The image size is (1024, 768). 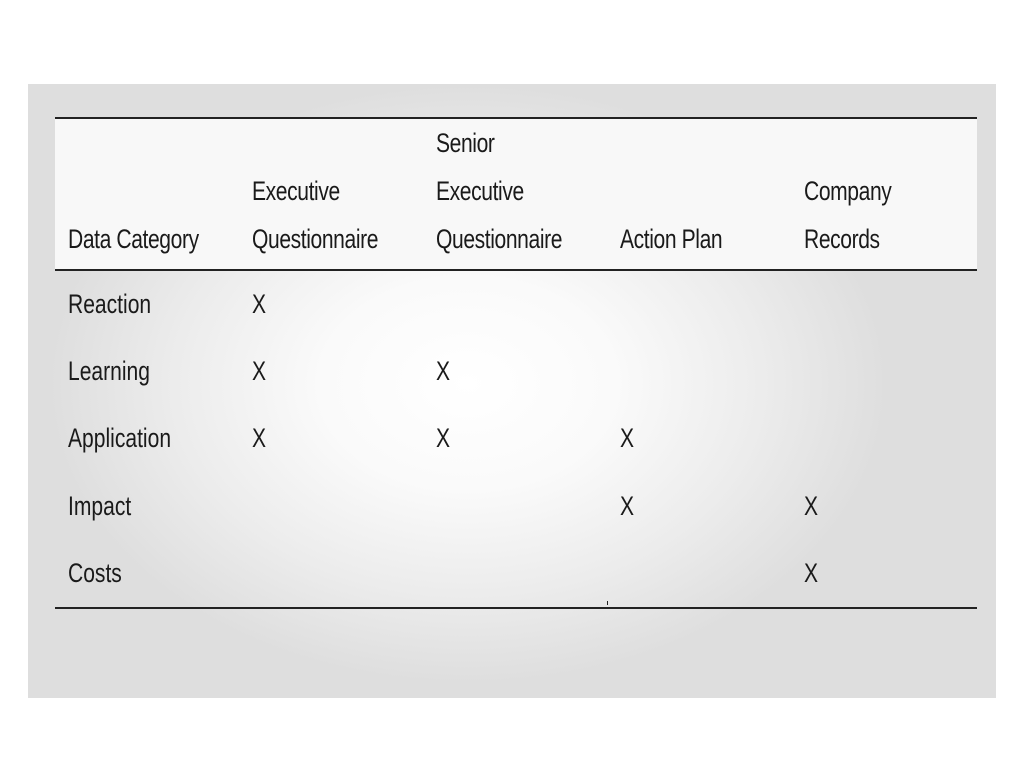 I want to click on table-row: Costs X, so click(x=516, y=574).